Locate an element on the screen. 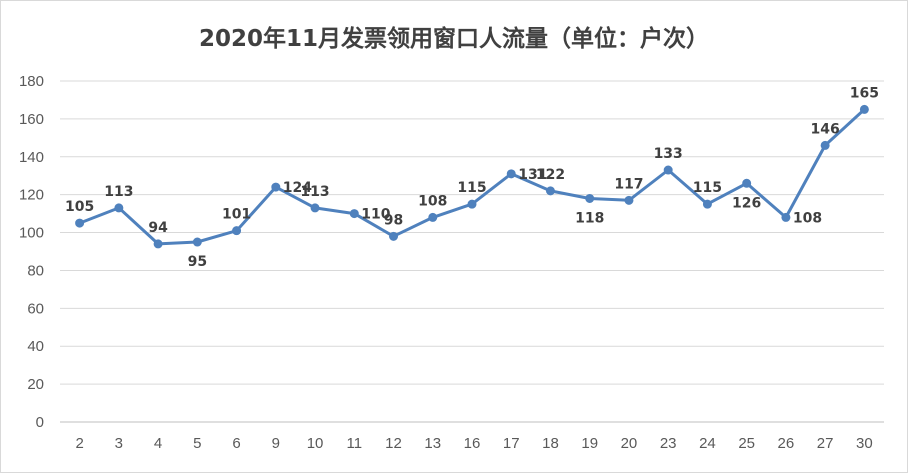 Image resolution: width=908 pixels, height=473 pixels. x-tick-label: 30 is located at coordinates (864, 443).